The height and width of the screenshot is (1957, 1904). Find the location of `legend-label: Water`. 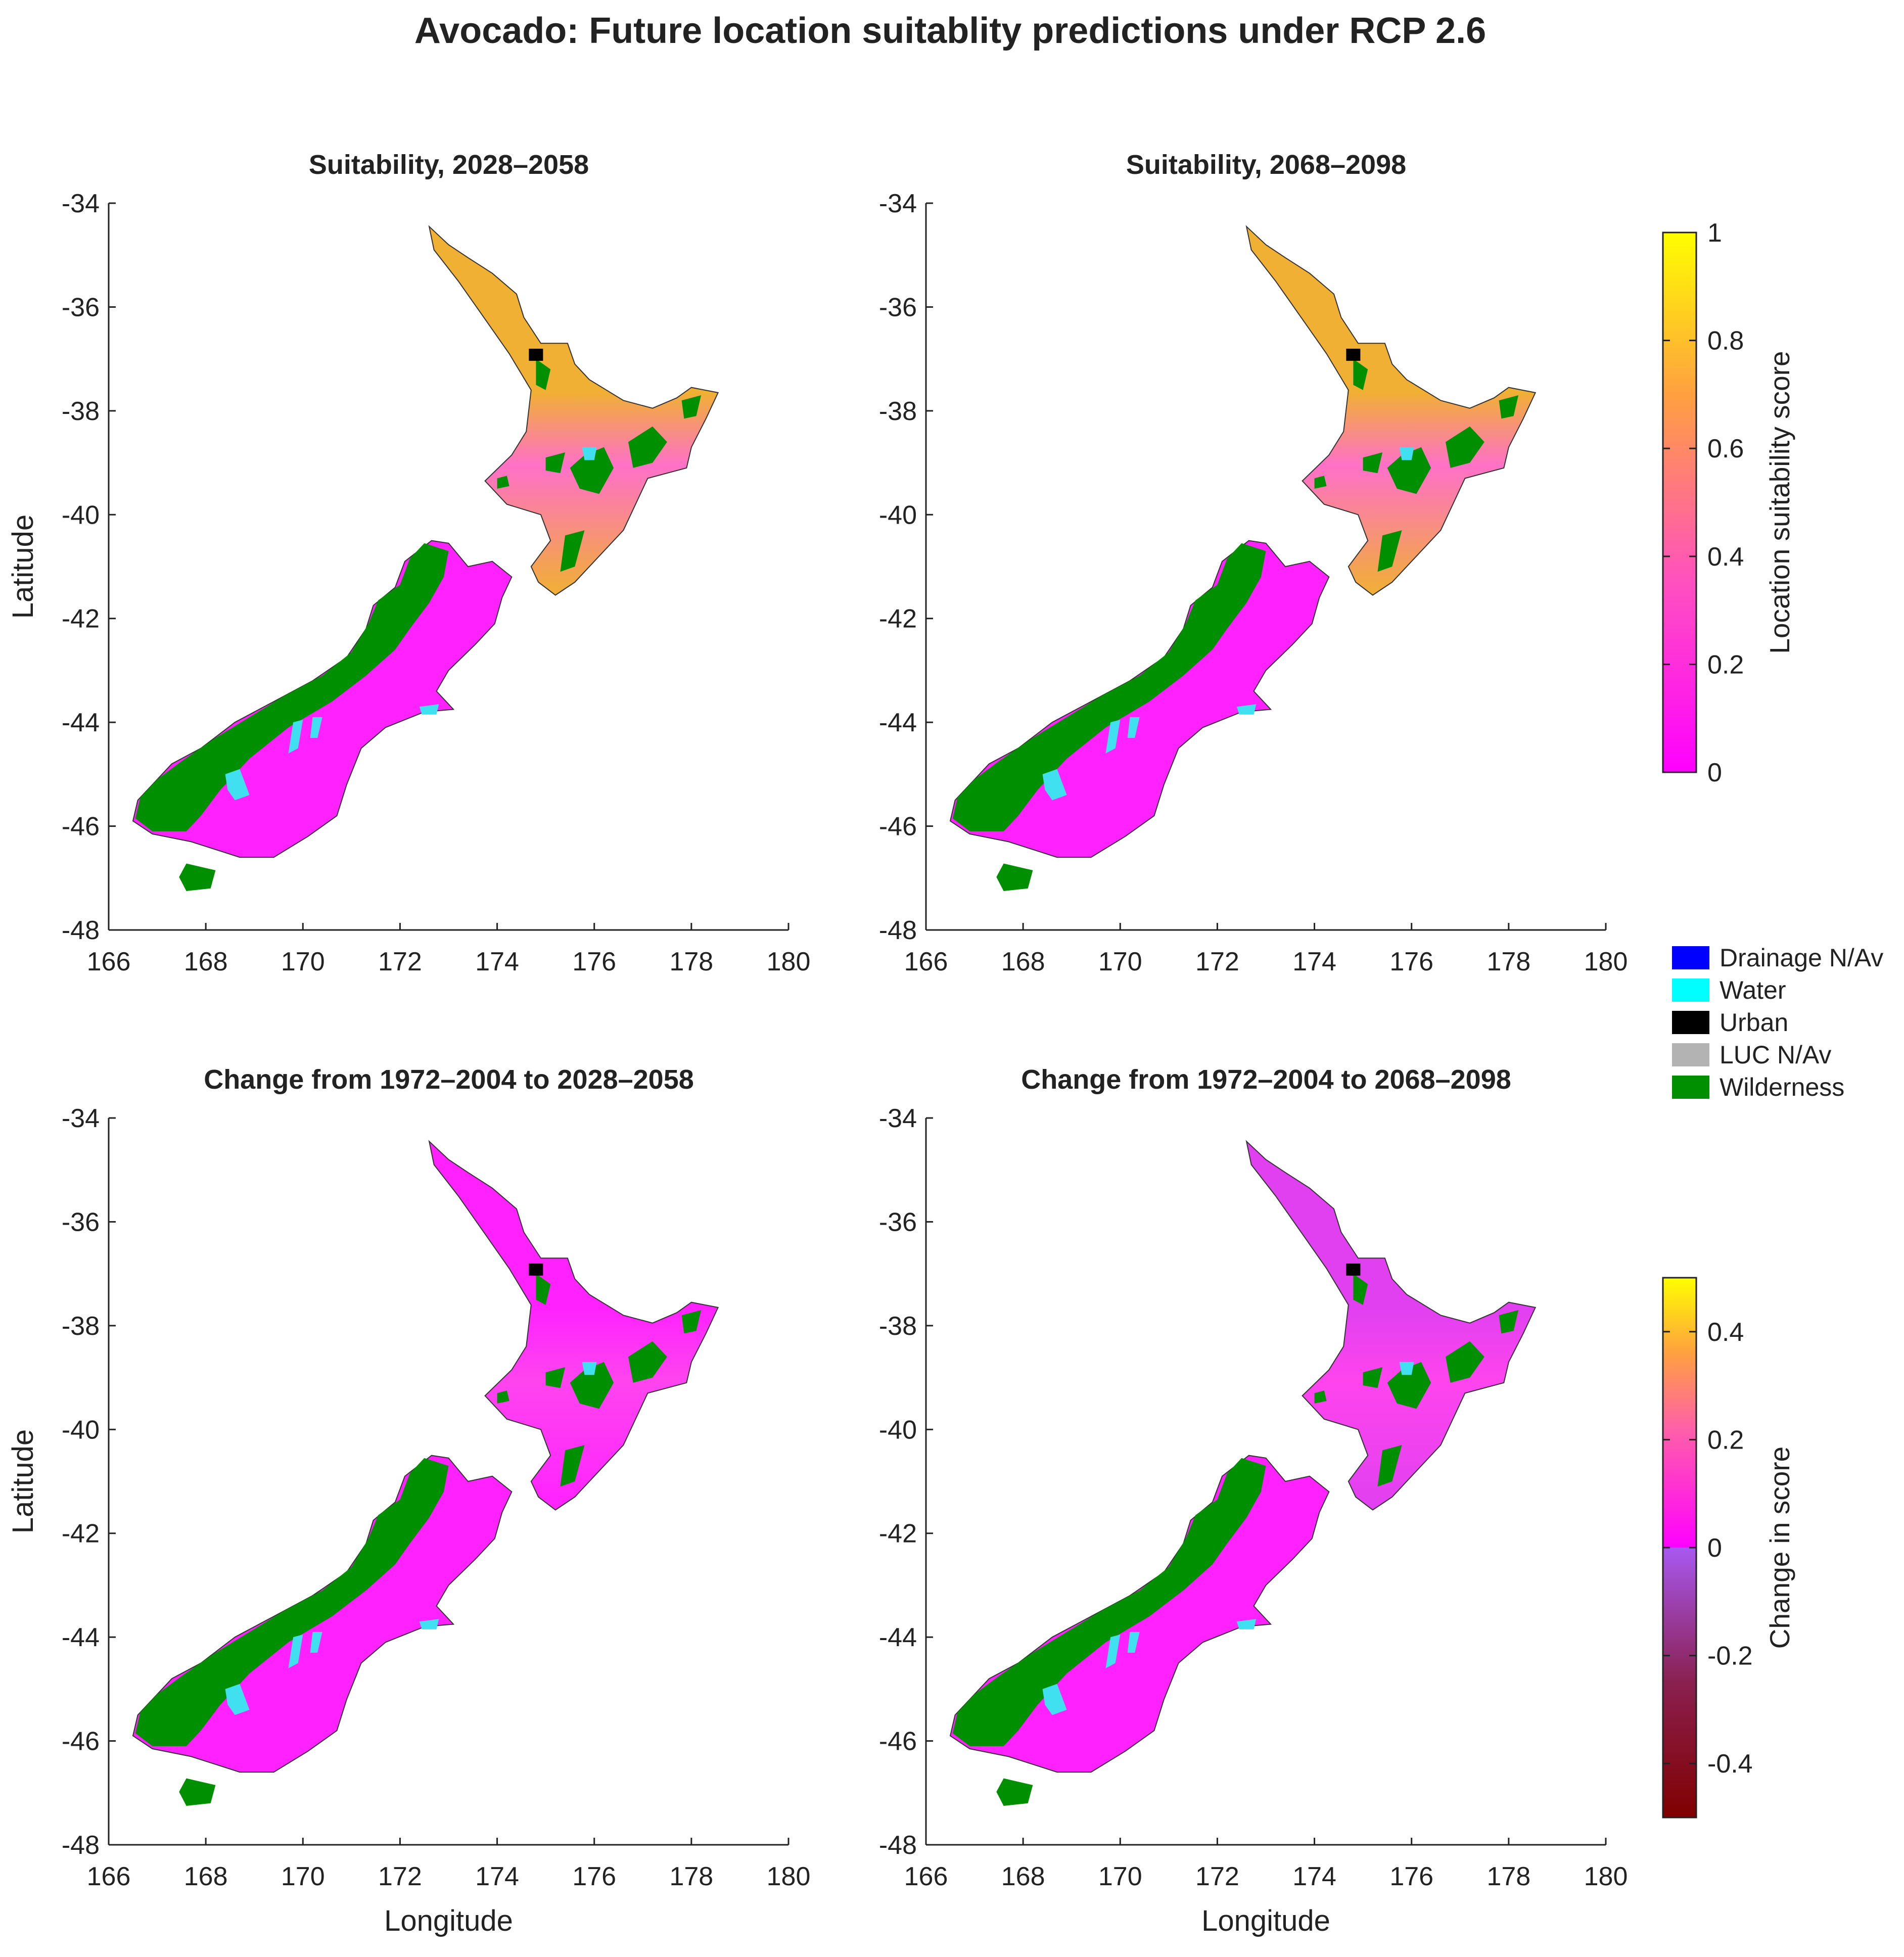

legend-label: Water is located at coordinates (1753, 990).